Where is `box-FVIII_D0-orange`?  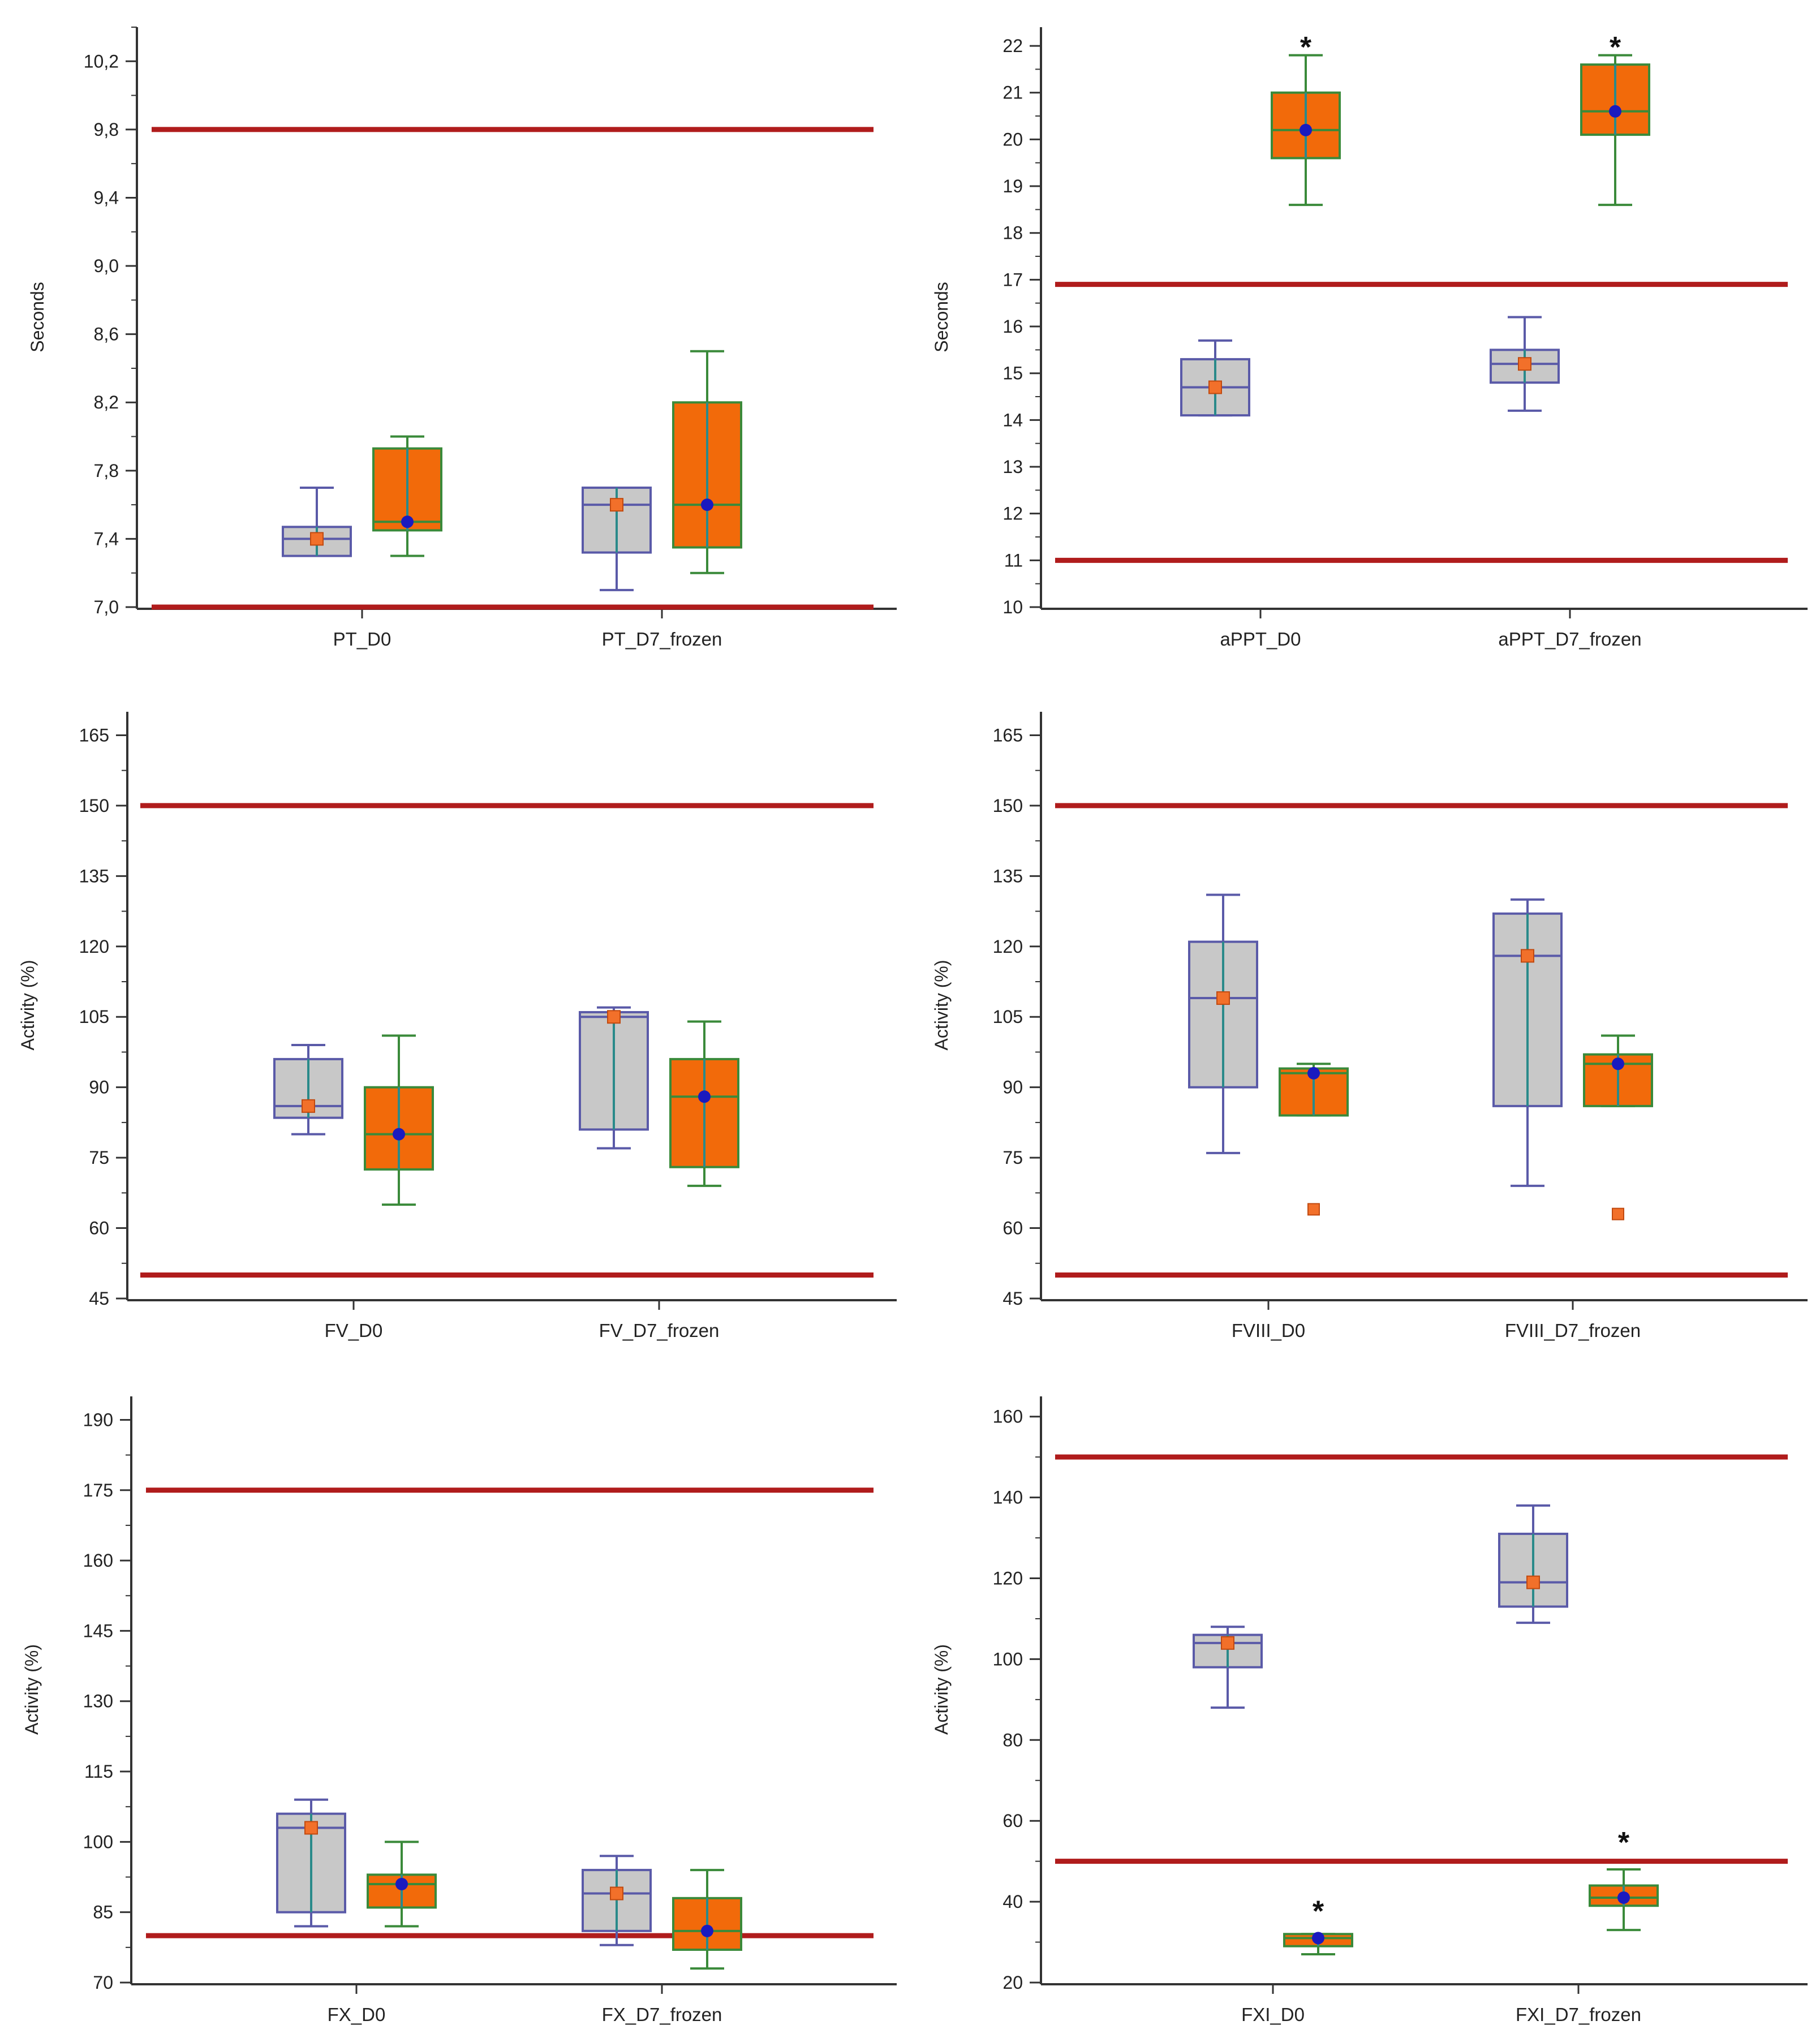 box-FVIII_D0-orange is located at coordinates (1314, 1090).